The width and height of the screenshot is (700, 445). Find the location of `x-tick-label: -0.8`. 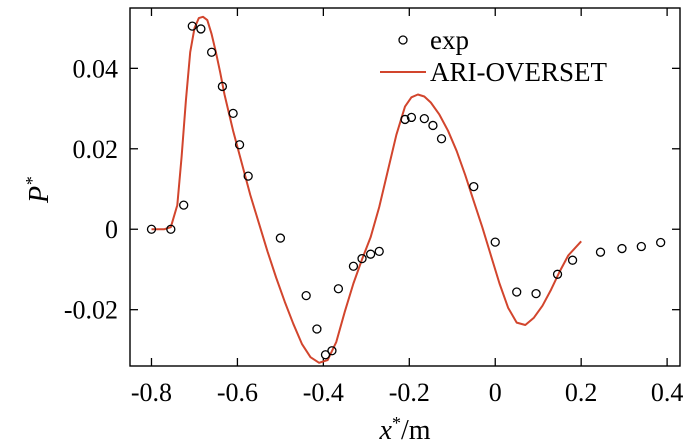

x-tick-label: -0.8 is located at coordinates (151, 392).